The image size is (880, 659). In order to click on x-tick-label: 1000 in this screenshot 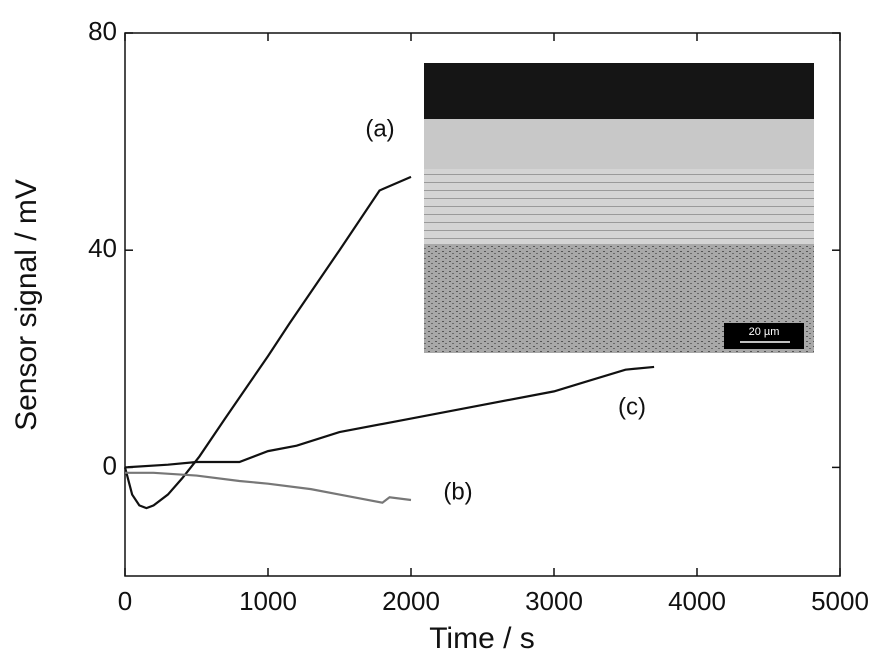, I will do `click(268, 601)`.